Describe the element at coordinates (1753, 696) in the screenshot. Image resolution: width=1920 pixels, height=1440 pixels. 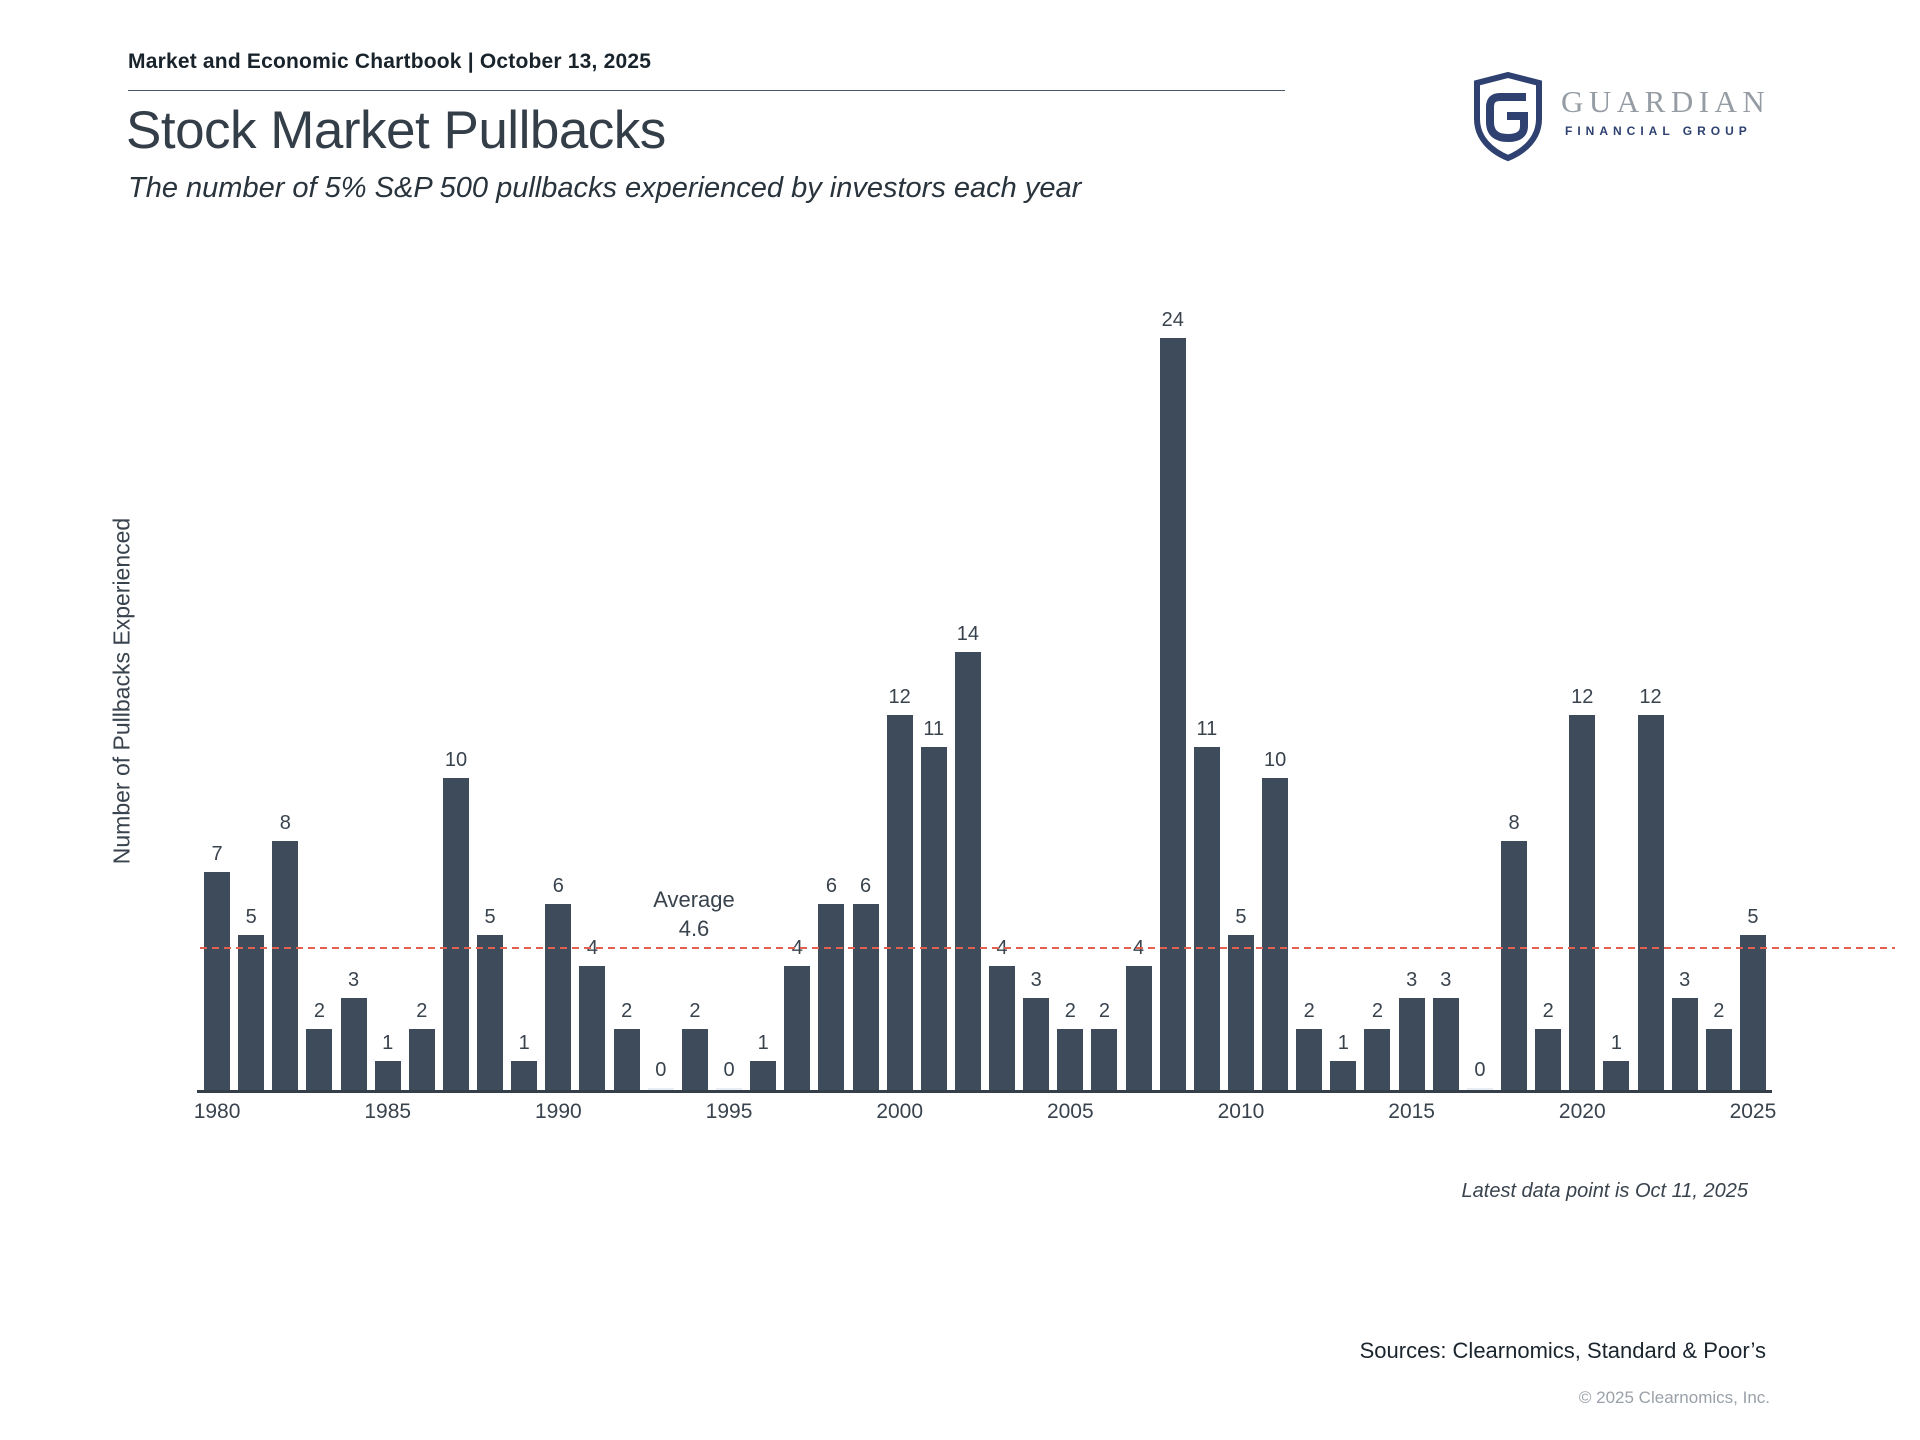
I see `bar-group-2025: 5` at that location.